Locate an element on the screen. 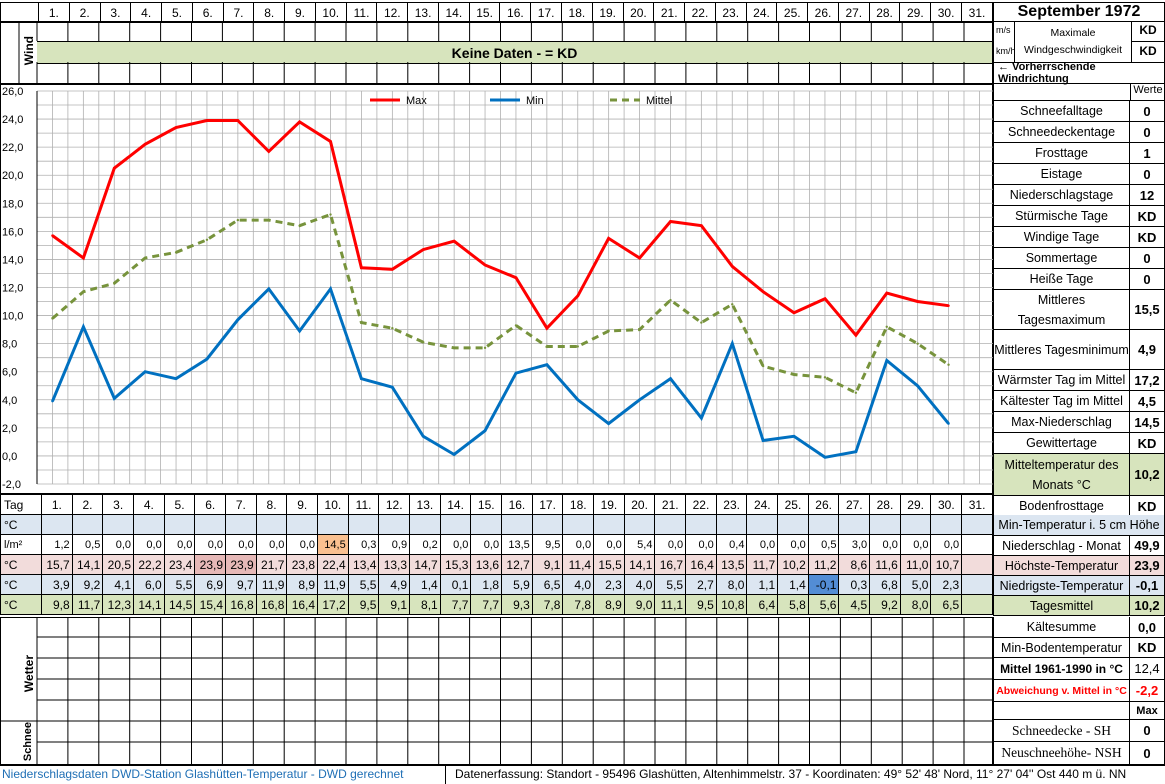  table-cell: 20,5 is located at coordinates (118, 564).